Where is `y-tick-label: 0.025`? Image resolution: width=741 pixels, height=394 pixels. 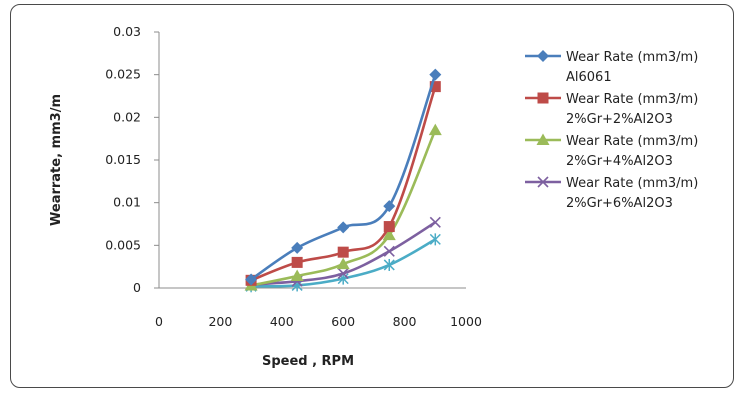
y-tick-label: 0.025 is located at coordinates (123, 74).